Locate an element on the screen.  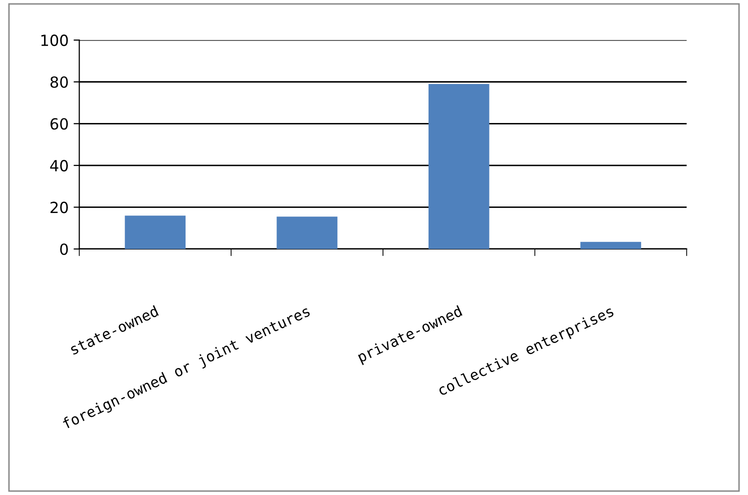
y-tick-label: 60 is located at coordinates (59, 124).